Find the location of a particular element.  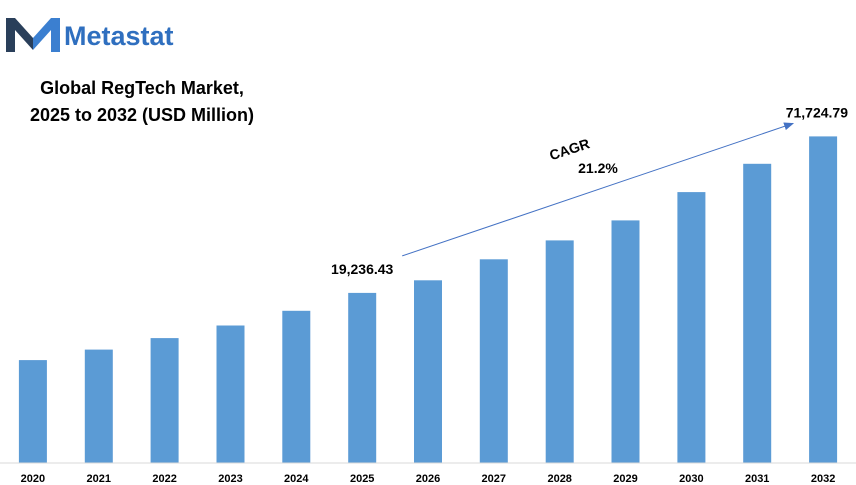

x-tick-label-2024: 2024 is located at coordinates (296, 479).